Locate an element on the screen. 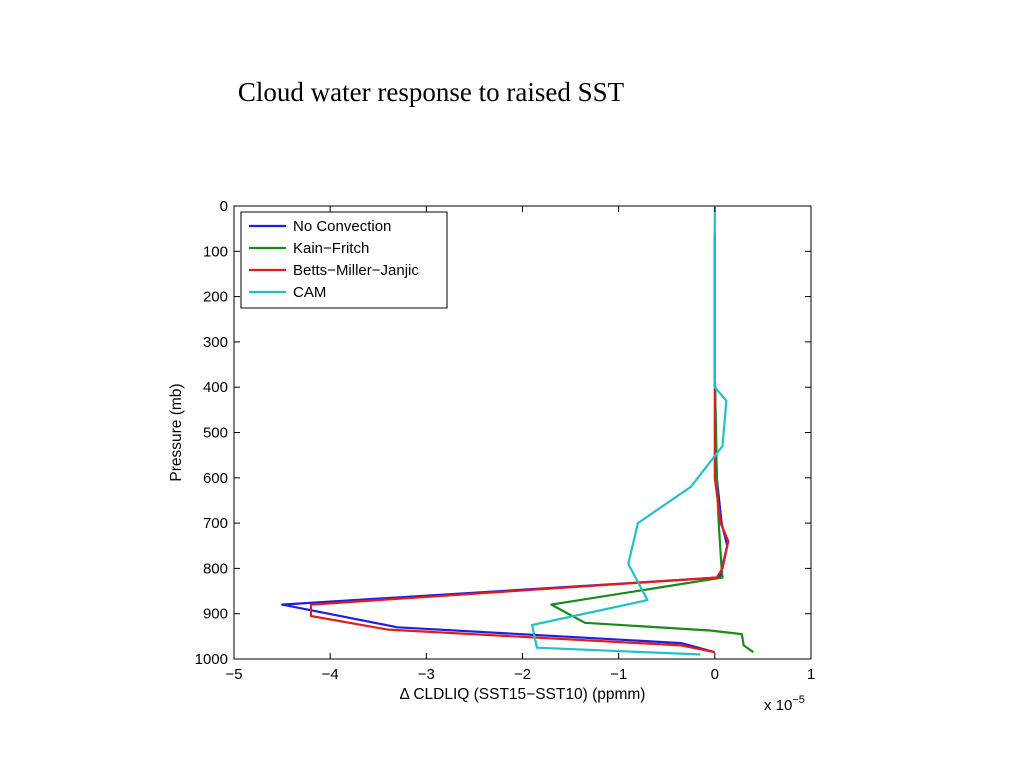  y-tick-label: 700 is located at coordinates (215, 523).